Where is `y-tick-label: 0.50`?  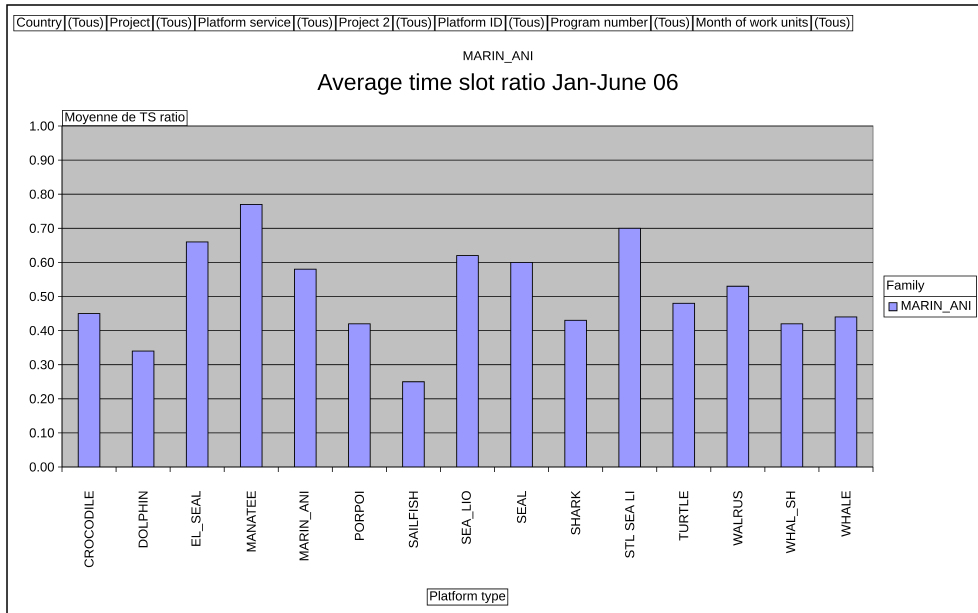
y-tick-label: 0.50 is located at coordinates (42, 297).